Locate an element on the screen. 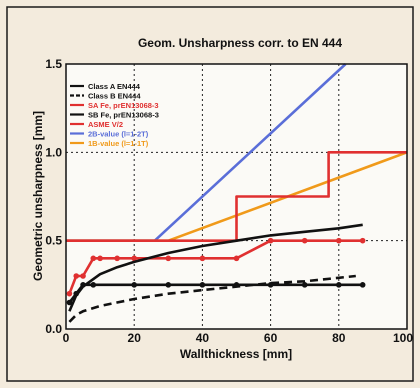 Image resolution: width=420 pixels, height=388 pixels. legend-item-6: 1B-value (l=1-1T) is located at coordinates (109, 143).